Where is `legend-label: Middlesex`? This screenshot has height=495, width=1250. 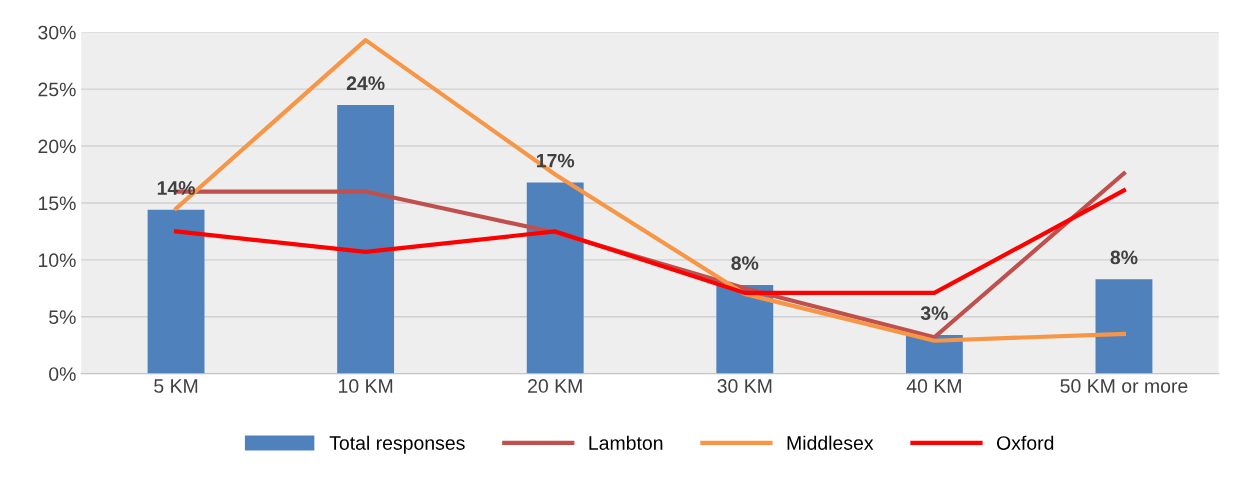
legend-label: Middlesex is located at coordinates (830, 442).